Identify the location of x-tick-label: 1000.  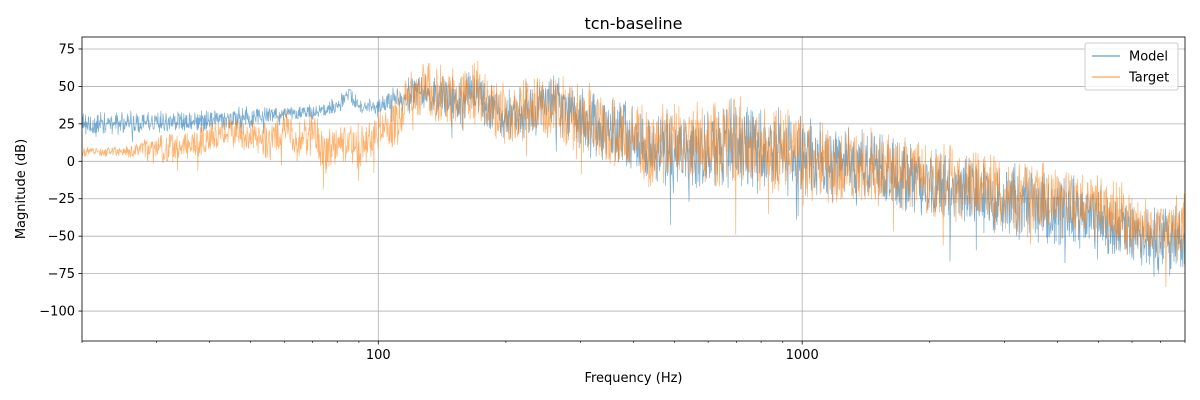
(802, 355).